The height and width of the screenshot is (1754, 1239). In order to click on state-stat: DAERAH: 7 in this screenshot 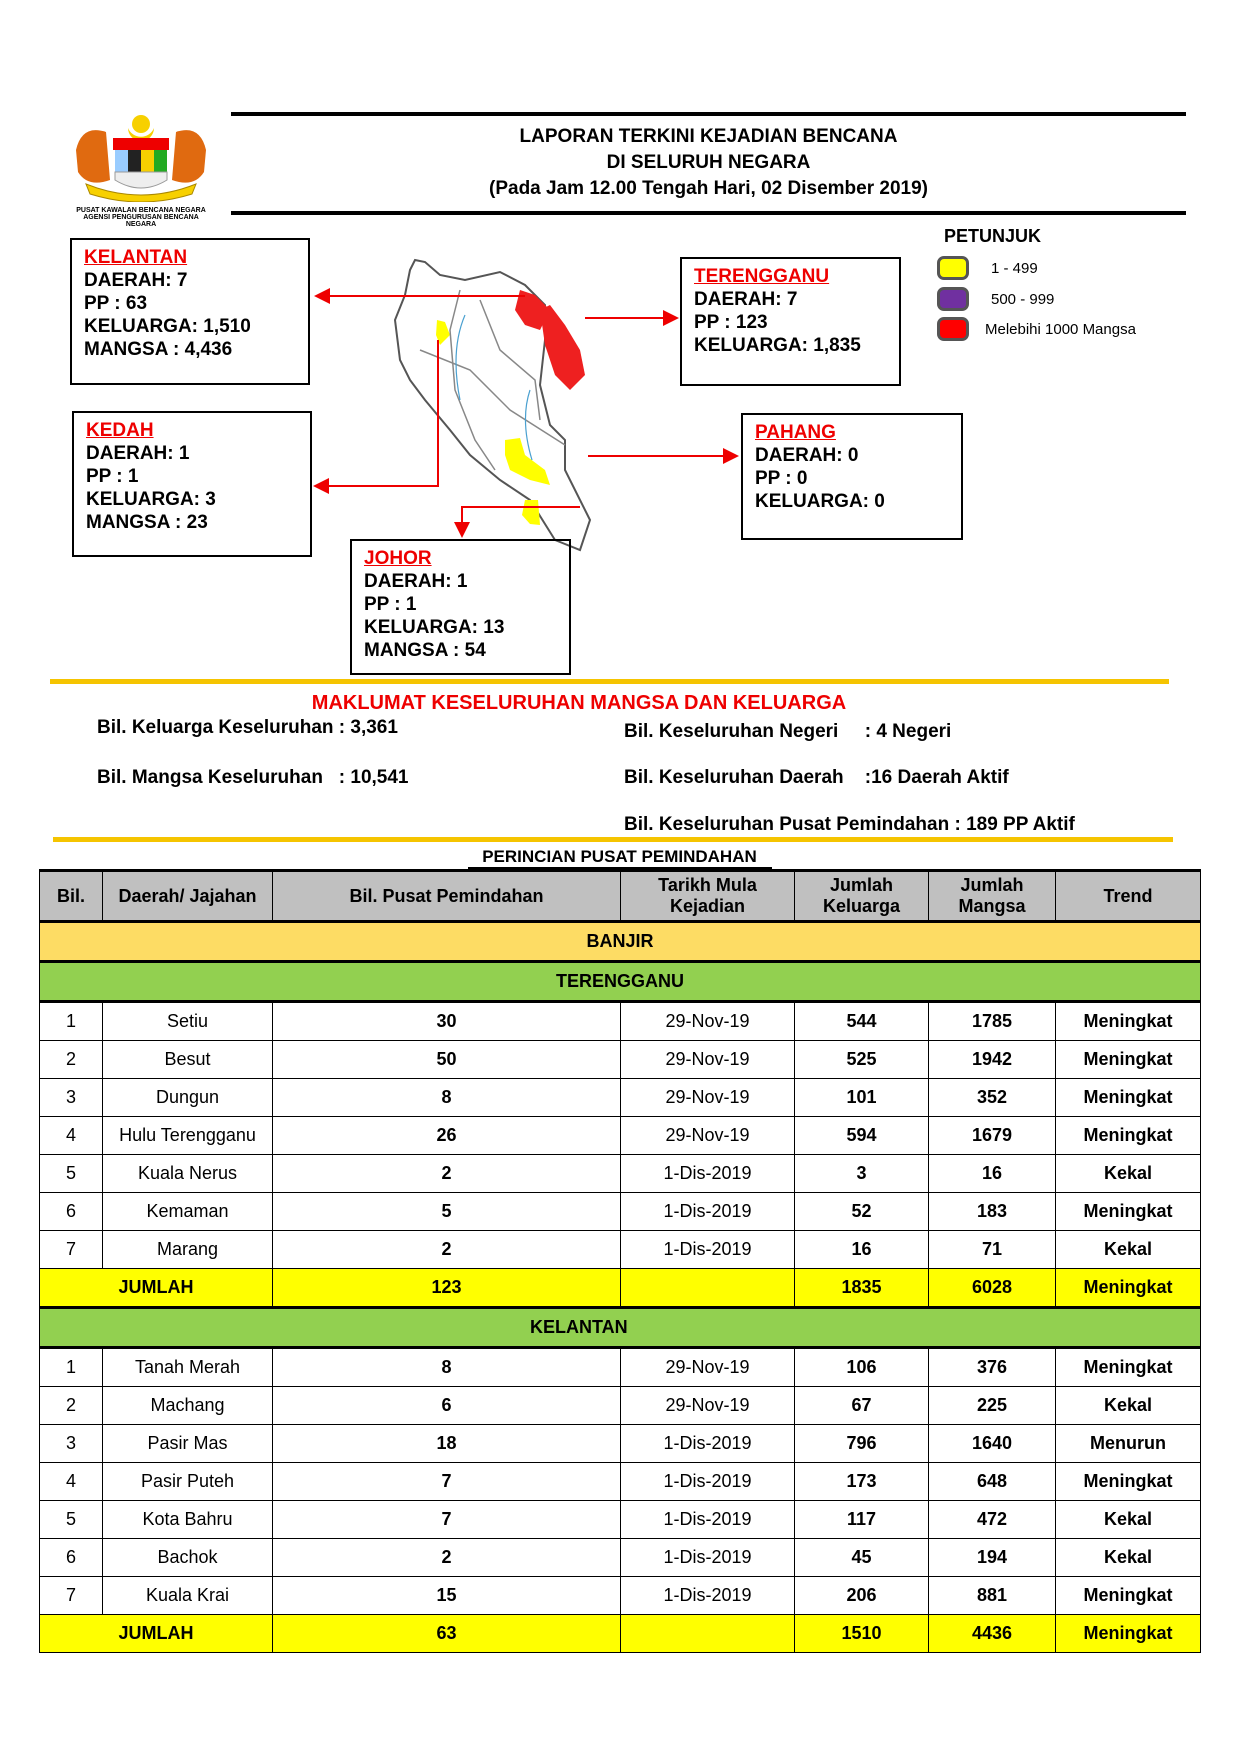, I will do `click(746, 299)`.